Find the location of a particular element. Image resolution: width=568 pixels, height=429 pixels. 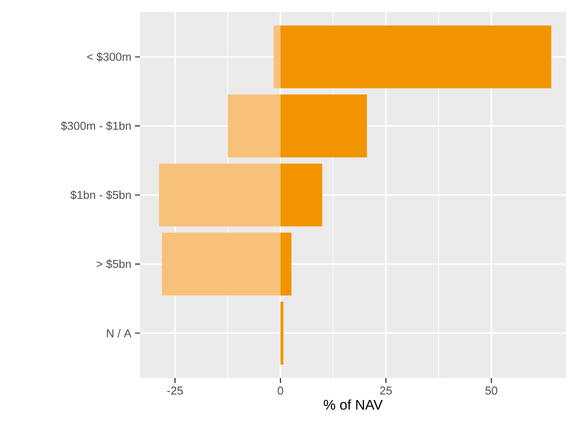

x-tick-label: 0 is located at coordinates (281, 390).